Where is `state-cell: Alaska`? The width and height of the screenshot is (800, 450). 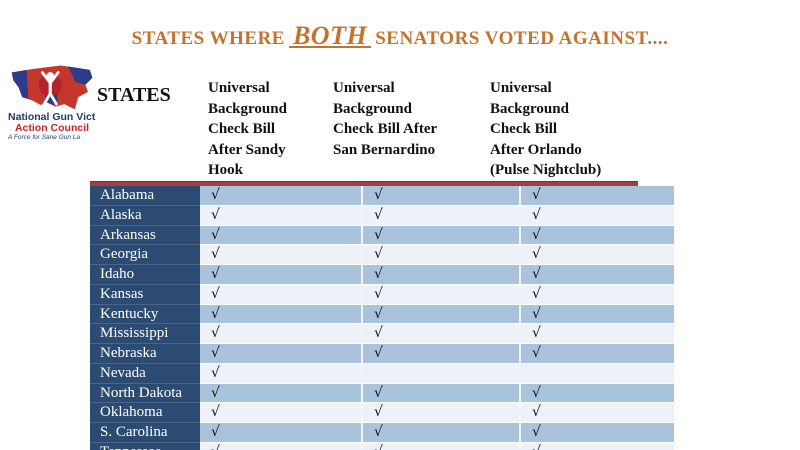 state-cell: Alaska is located at coordinates (145, 215).